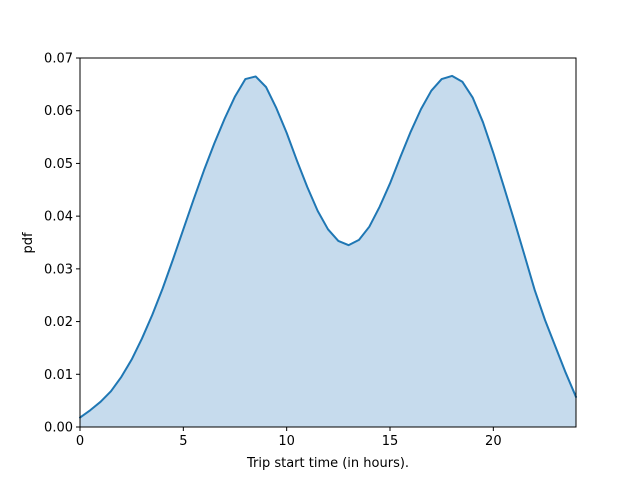 The height and width of the screenshot is (484, 640). What do you see at coordinates (493, 441) in the screenshot?
I see `x-tick-label: 20` at bounding box center [493, 441].